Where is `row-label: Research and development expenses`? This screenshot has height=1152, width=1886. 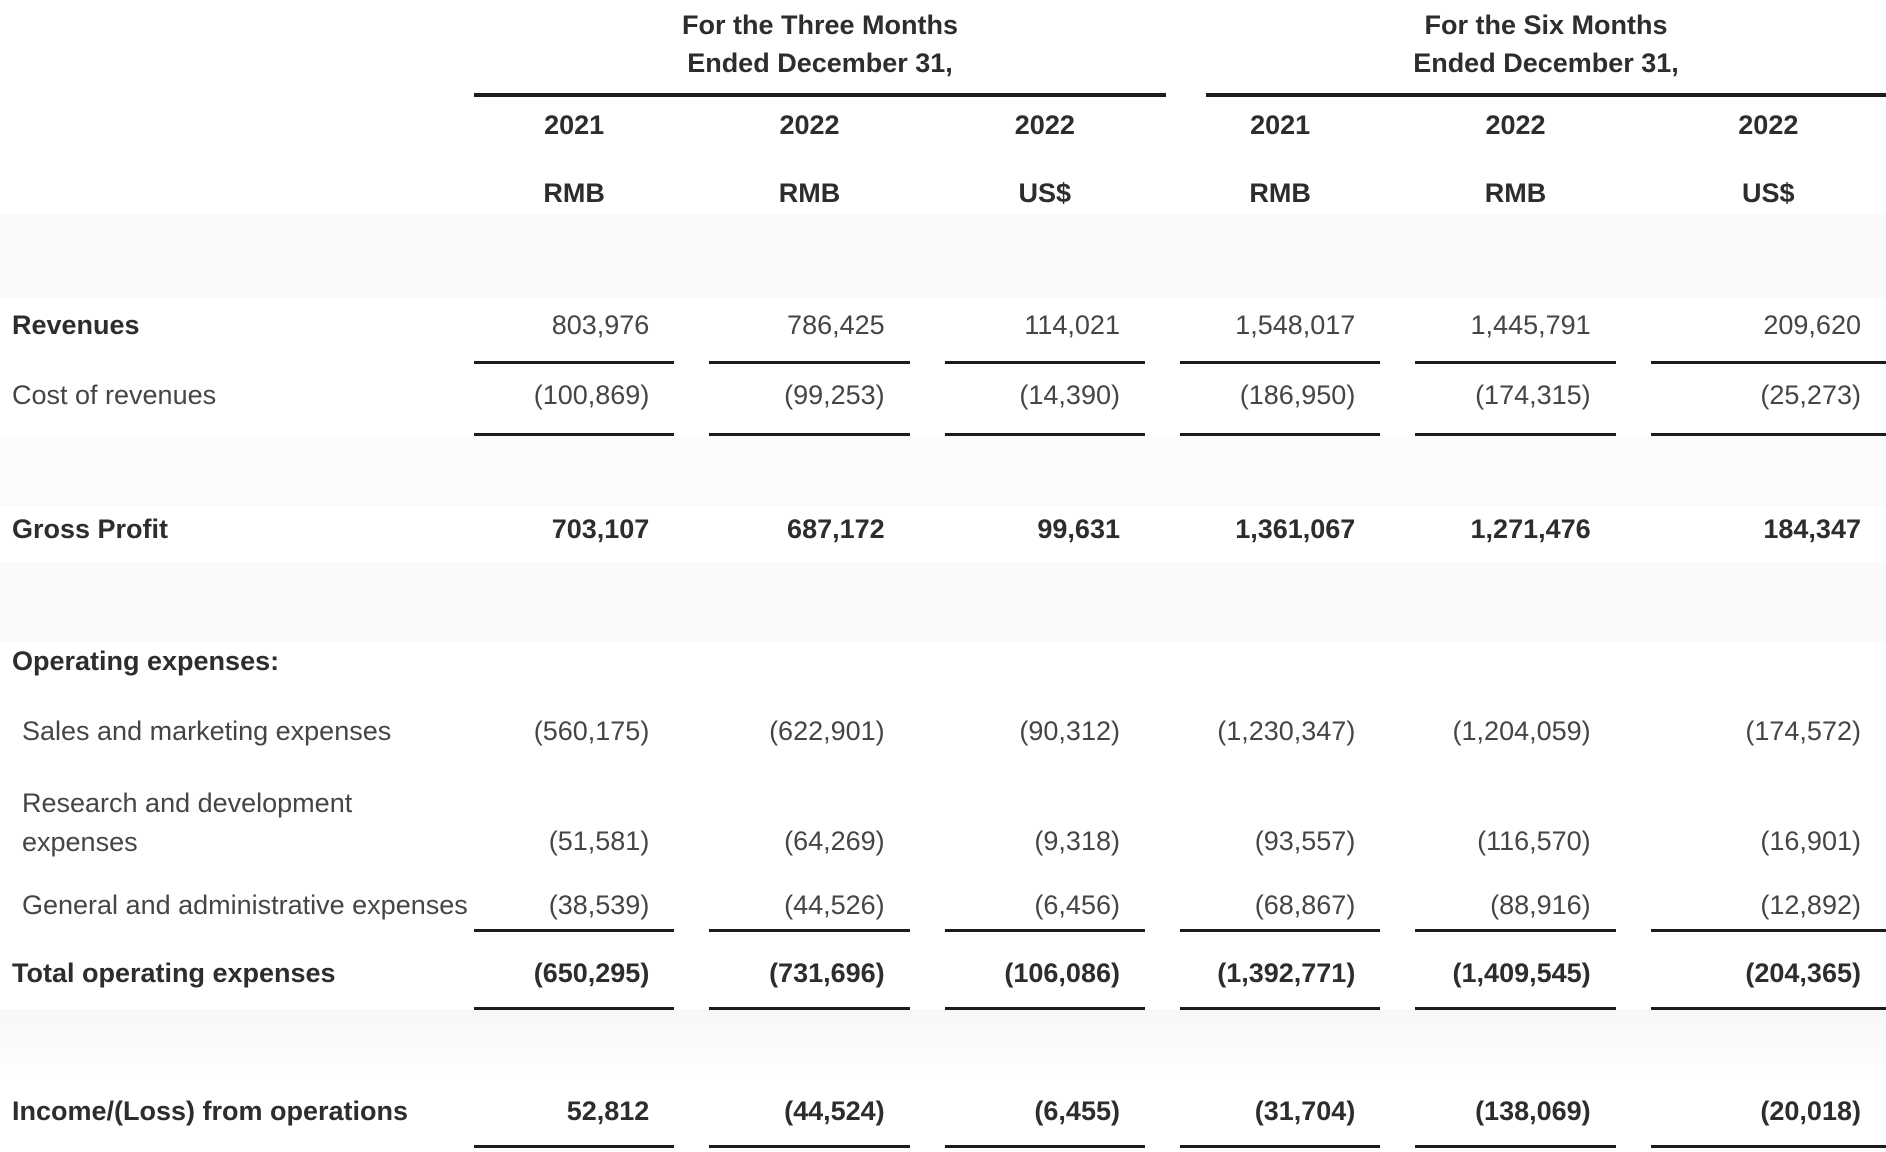 row-label: Research and development expenses is located at coordinates (237, 813).